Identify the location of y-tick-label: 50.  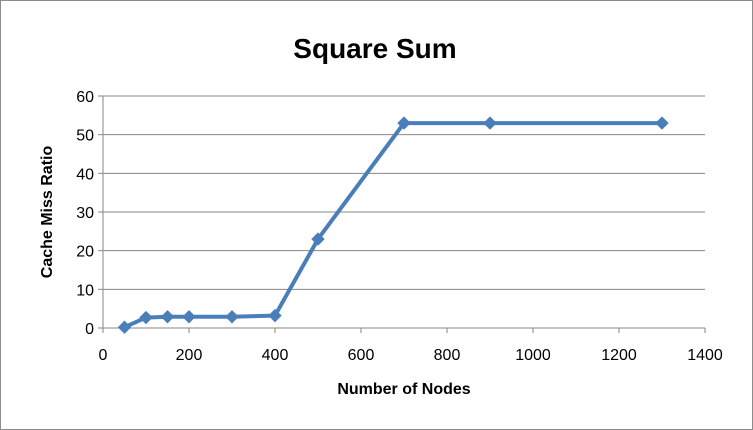
(85, 136).